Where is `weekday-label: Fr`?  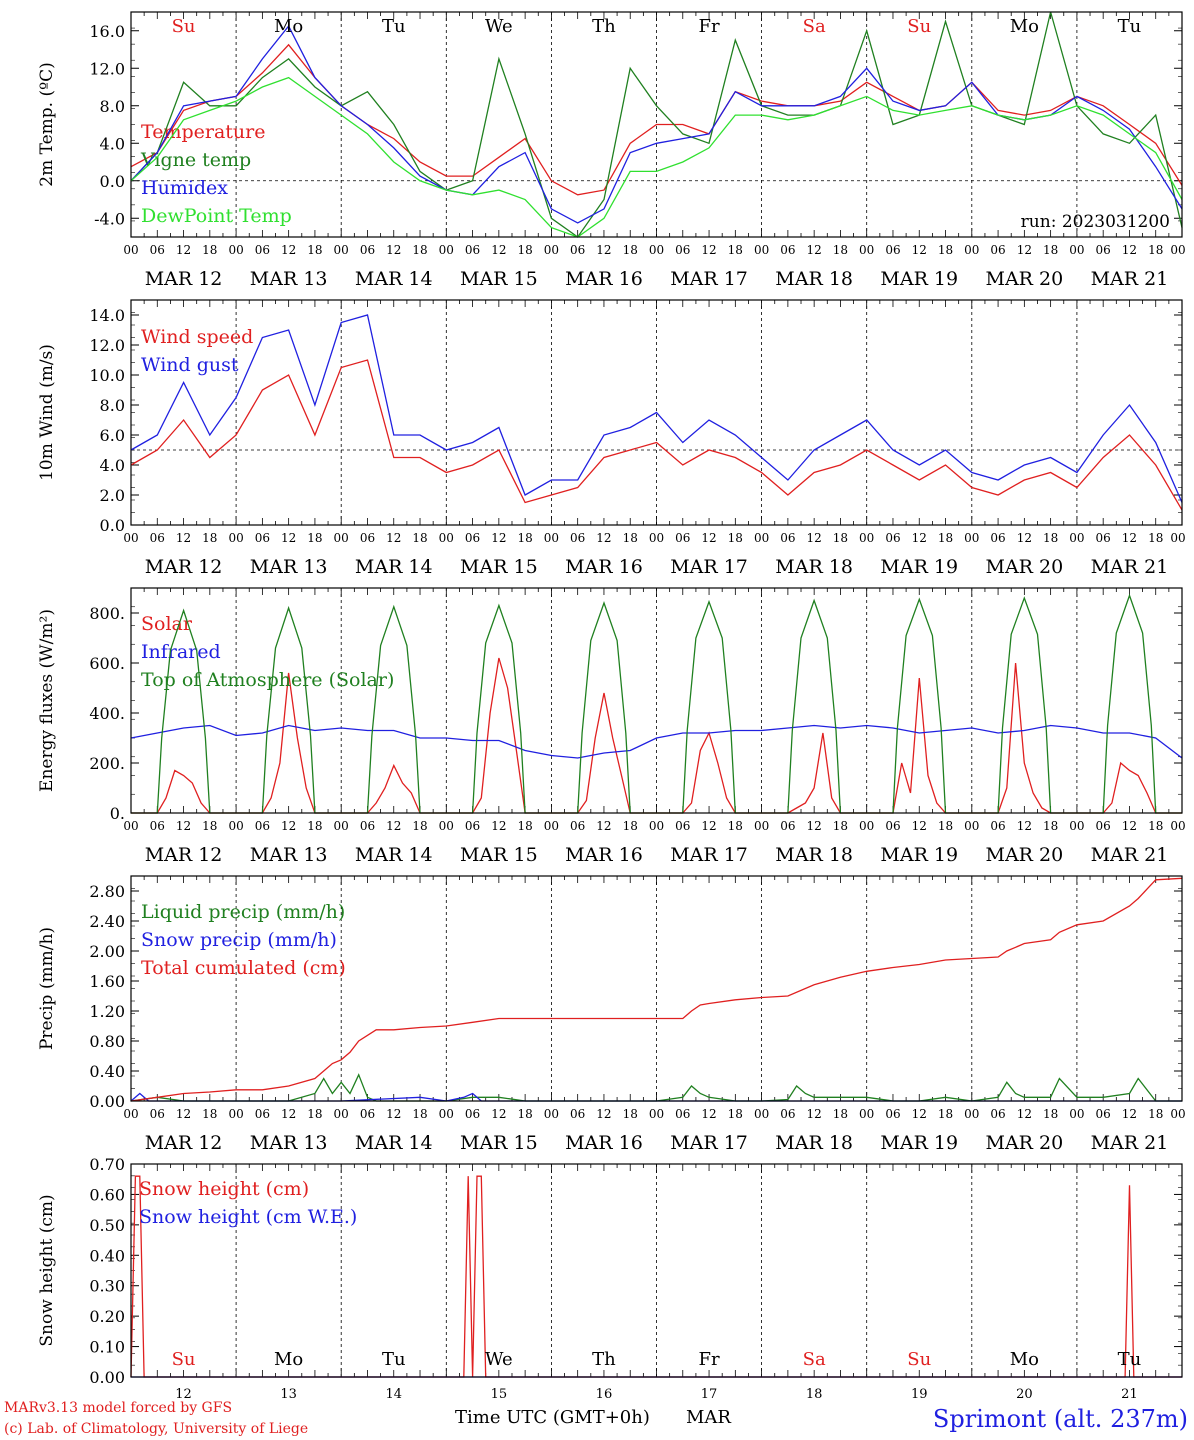
weekday-label: Fr is located at coordinates (709, 26).